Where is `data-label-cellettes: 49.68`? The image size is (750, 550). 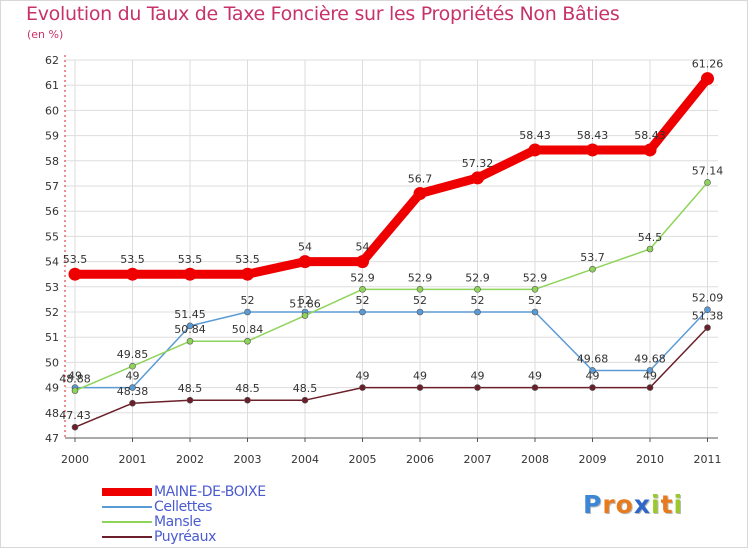 data-label-cellettes: 49.68 is located at coordinates (593, 358).